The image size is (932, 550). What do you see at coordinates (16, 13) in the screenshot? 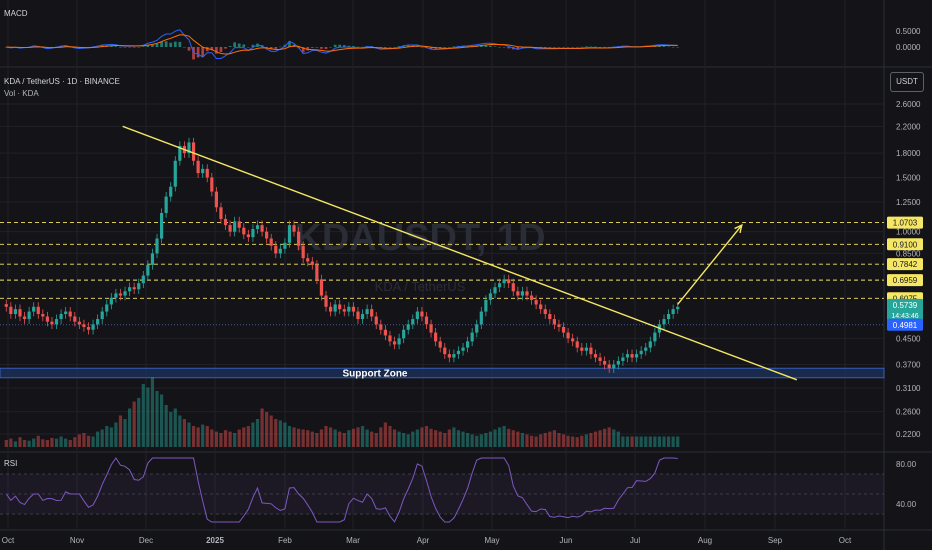
I see `macd-indicator-label: MACD` at bounding box center [16, 13].